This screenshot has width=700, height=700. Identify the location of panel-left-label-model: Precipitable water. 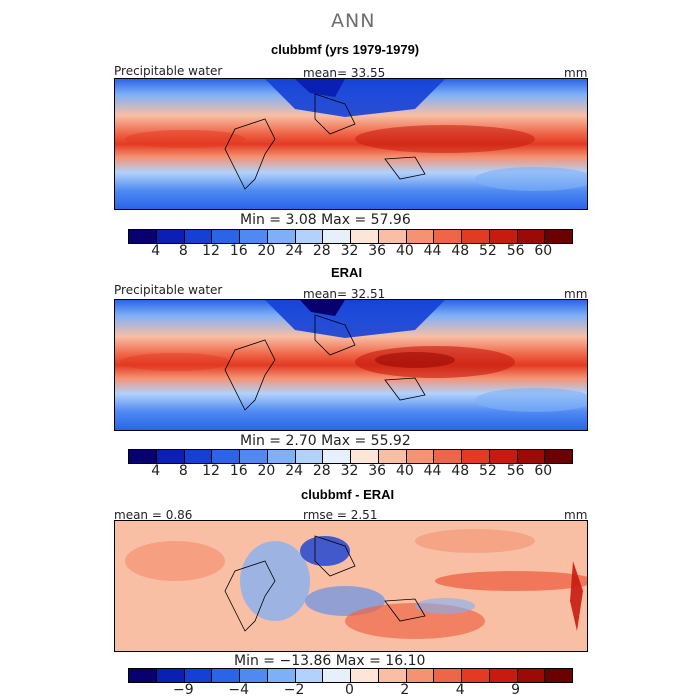
(168, 71).